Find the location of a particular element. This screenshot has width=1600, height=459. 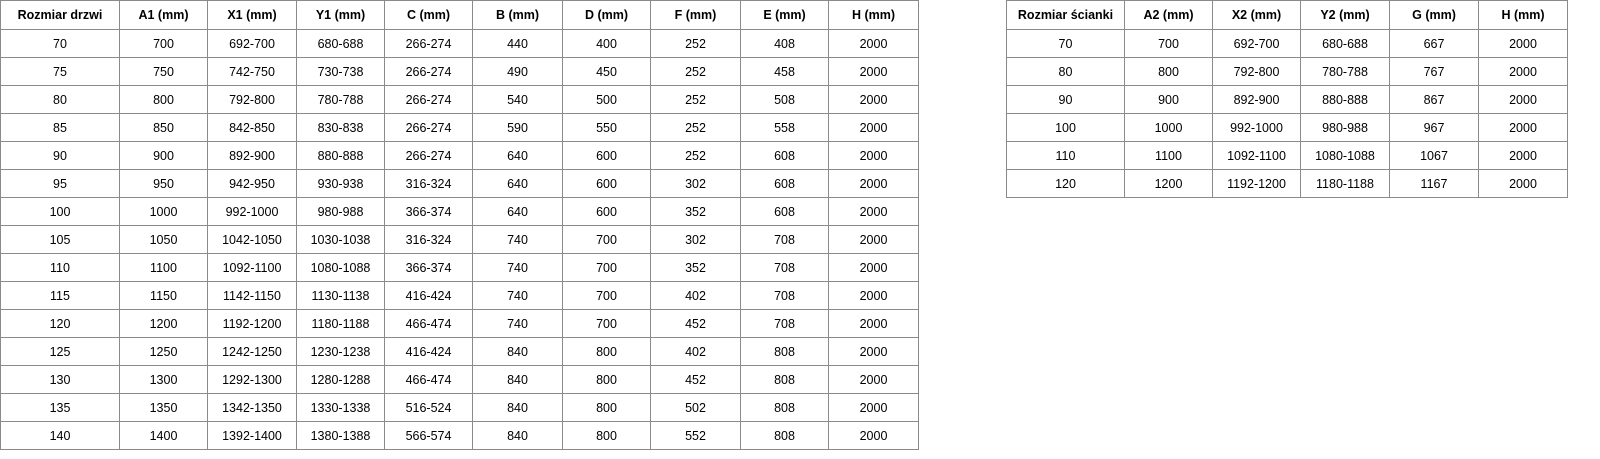

column-header: B (mm) is located at coordinates (517, 15).